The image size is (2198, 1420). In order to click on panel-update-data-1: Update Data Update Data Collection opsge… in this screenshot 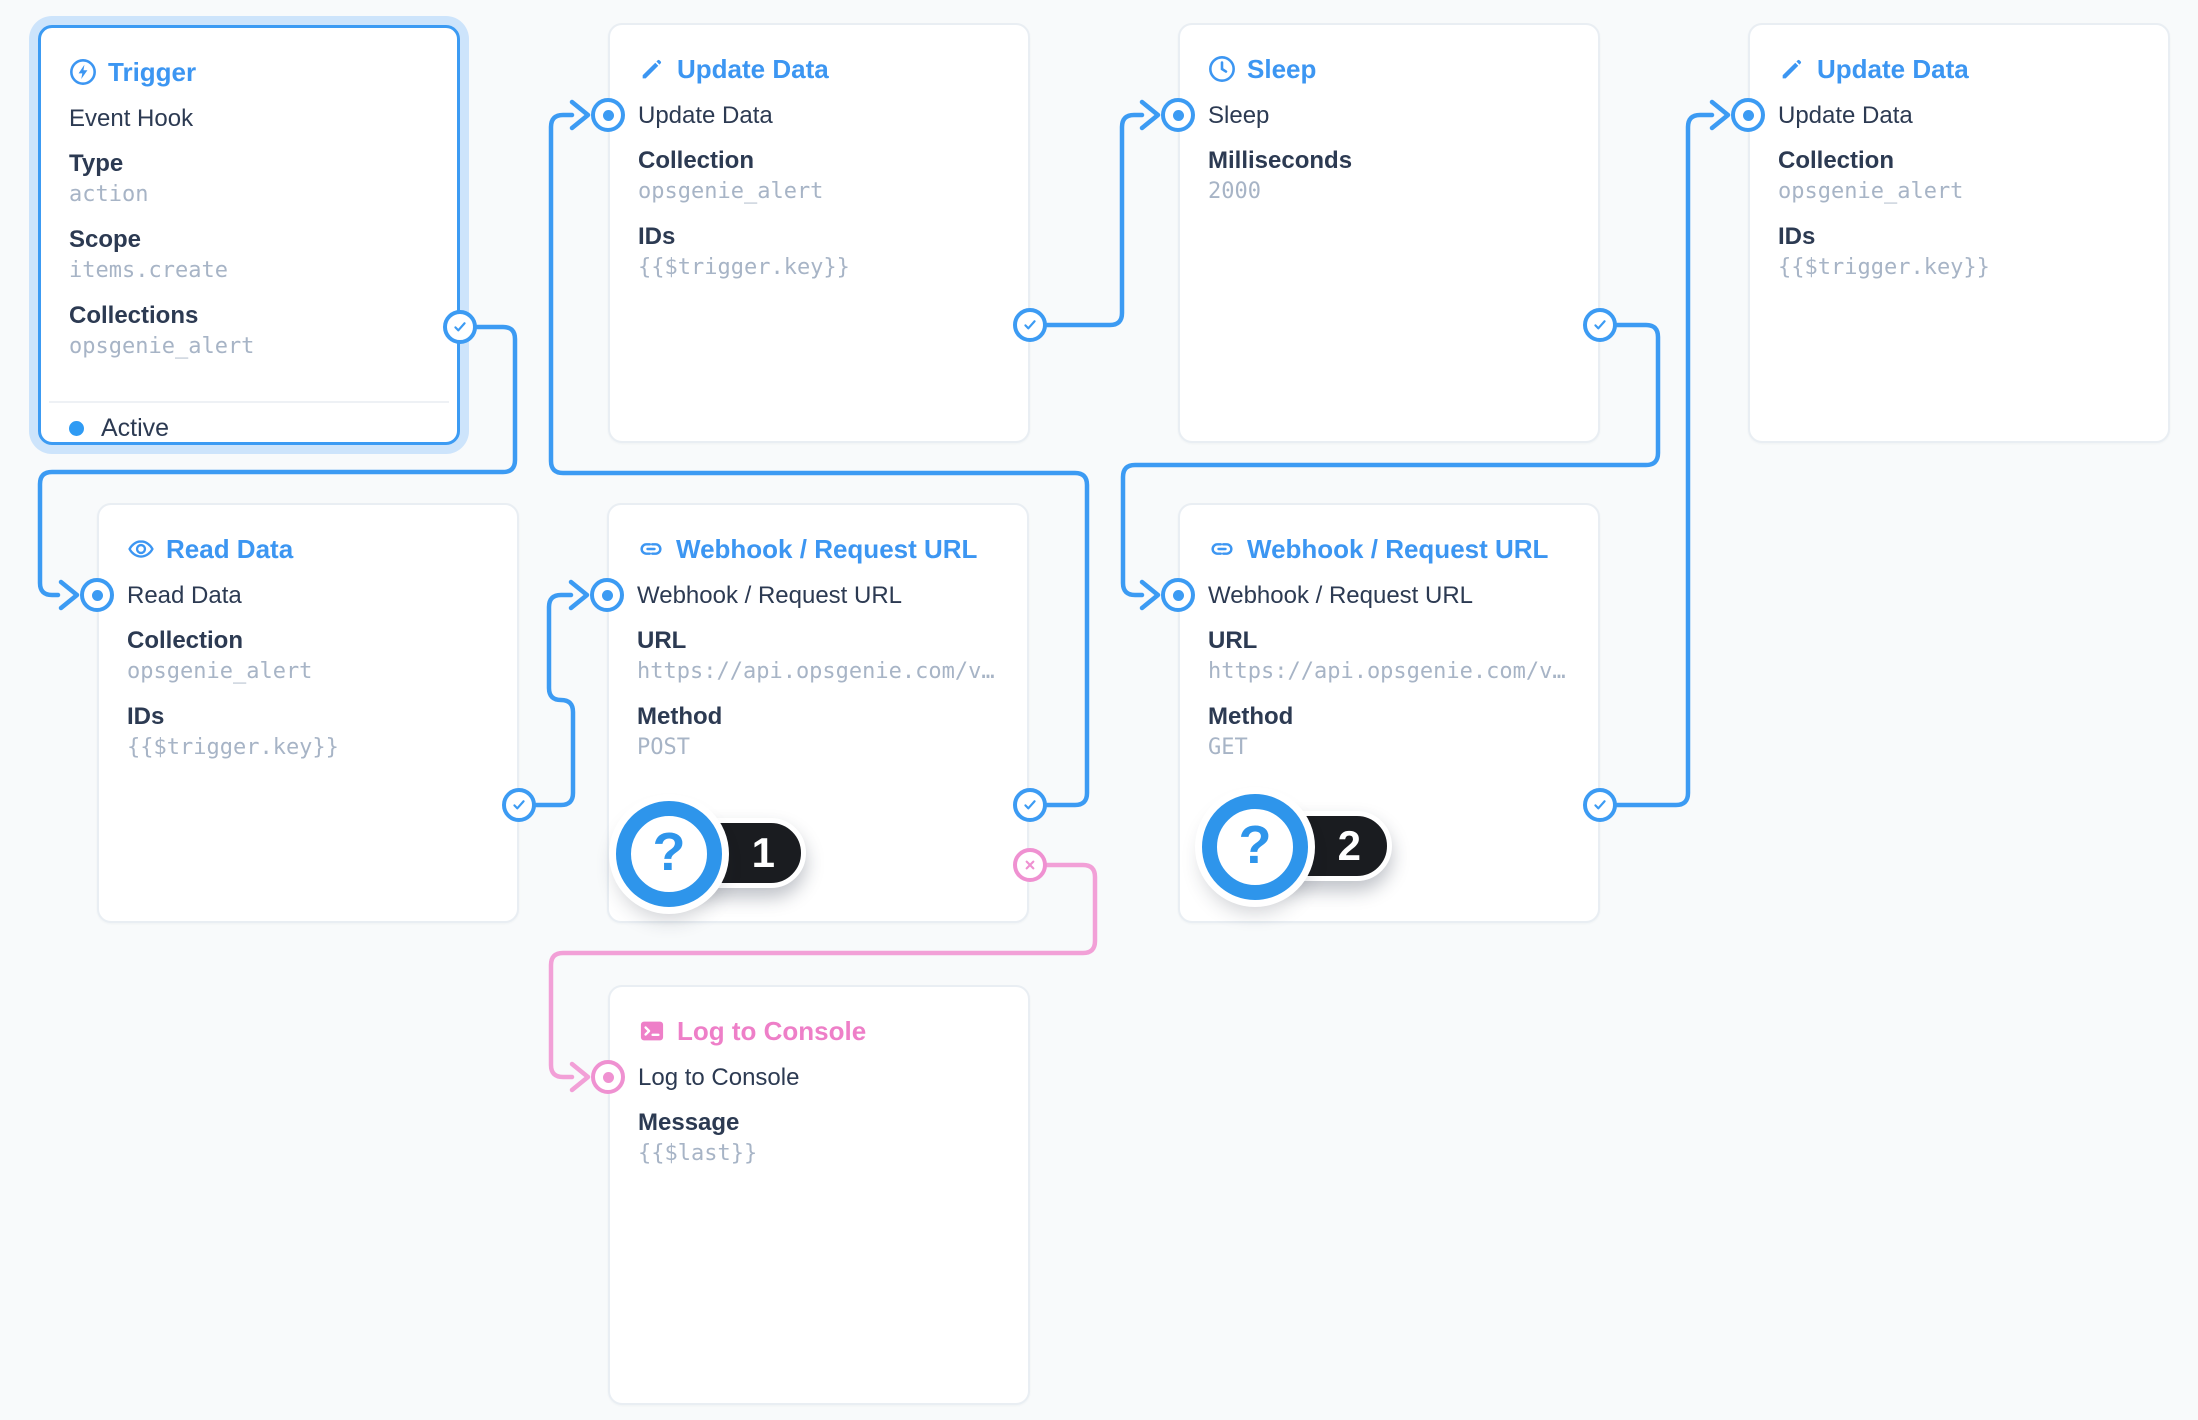, I will do `click(819, 233)`.